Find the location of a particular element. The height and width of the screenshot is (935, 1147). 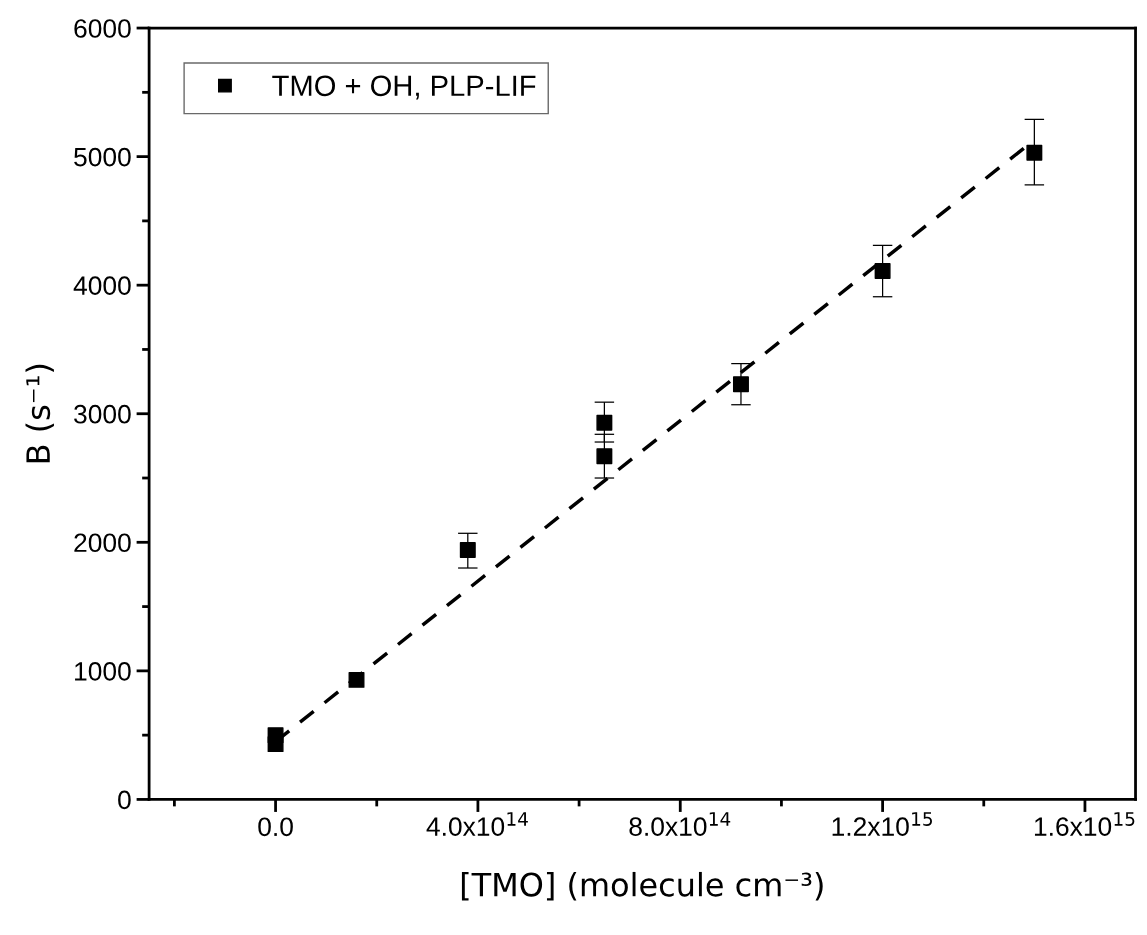

x-tick-label: 4.0x10$^{14}$ is located at coordinates (477, 824).